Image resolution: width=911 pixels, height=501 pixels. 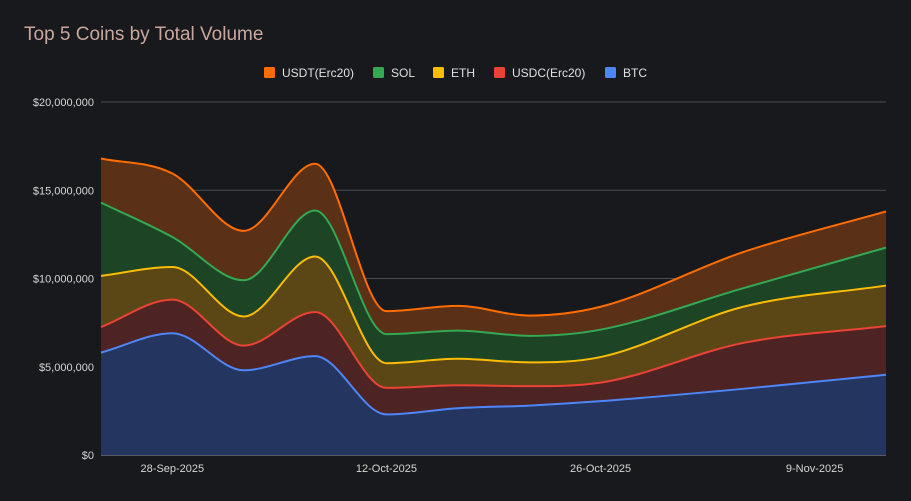 What do you see at coordinates (63, 191) in the screenshot?
I see `y-tick-label: $15,000,000` at bounding box center [63, 191].